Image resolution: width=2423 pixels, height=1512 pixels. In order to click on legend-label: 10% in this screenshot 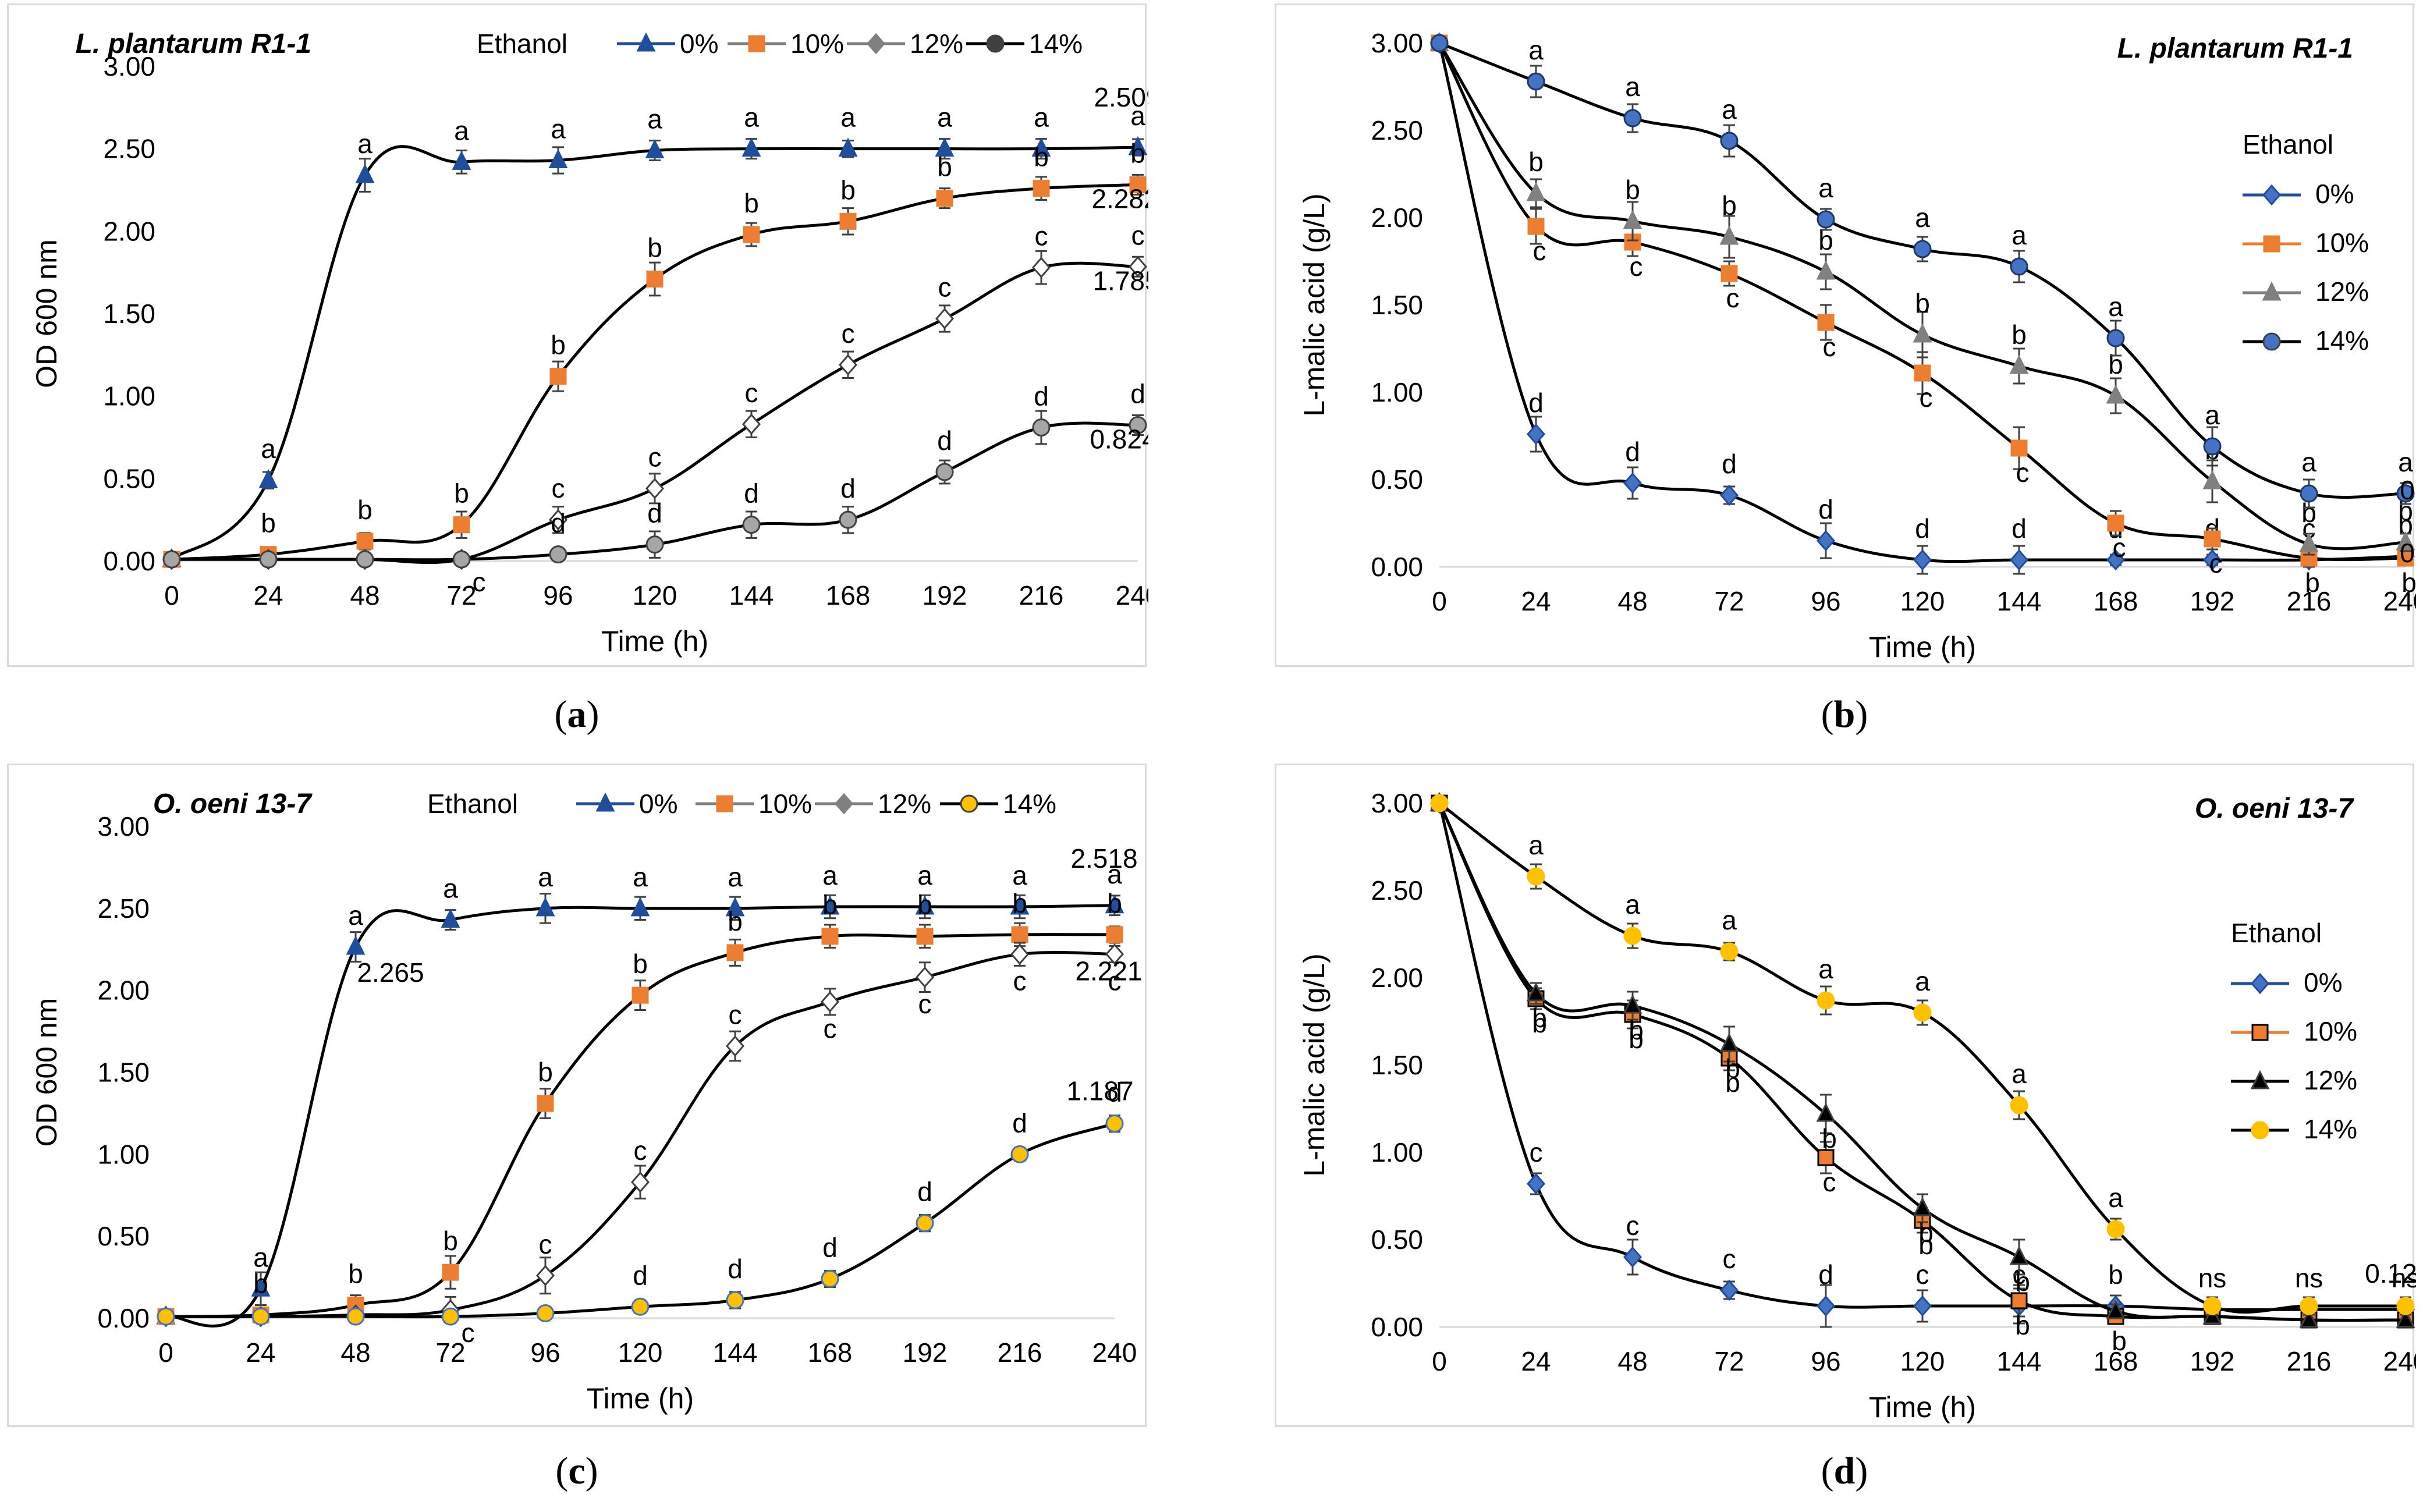, I will do `click(2330, 1031)`.